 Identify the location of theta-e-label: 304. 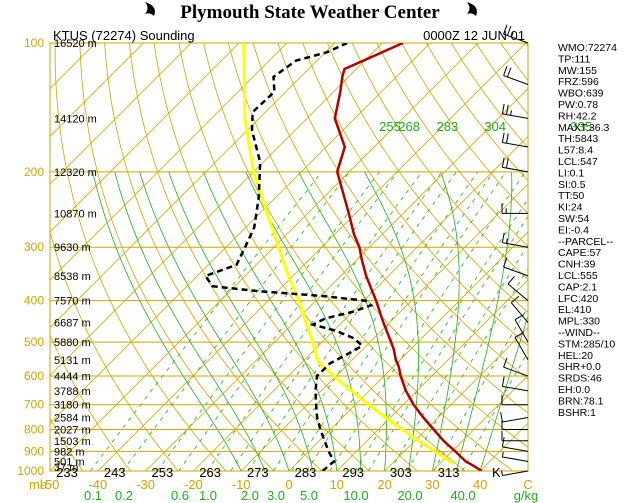
(495, 126).